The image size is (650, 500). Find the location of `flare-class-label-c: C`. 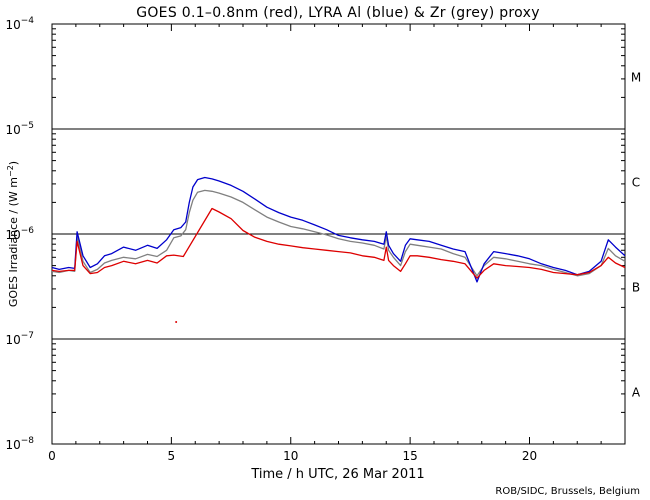

flare-class-label-c: C is located at coordinates (636, 183).